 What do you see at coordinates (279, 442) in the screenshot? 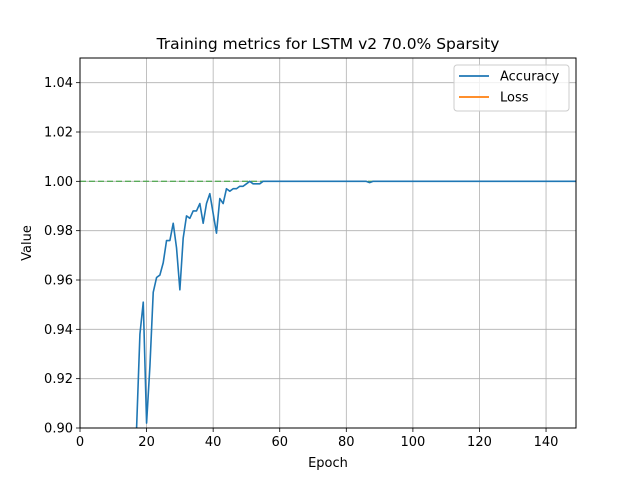
I see `x-tick-label: 60` at bounding box center [279, 442].